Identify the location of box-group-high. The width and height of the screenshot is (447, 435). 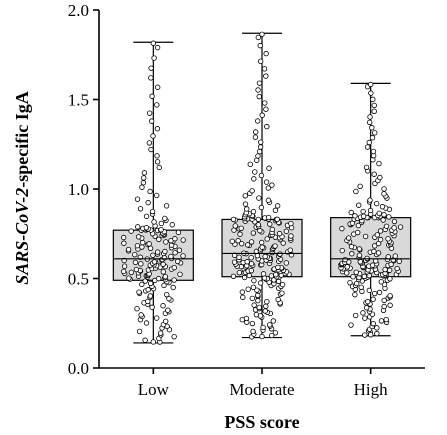
(371, 209).